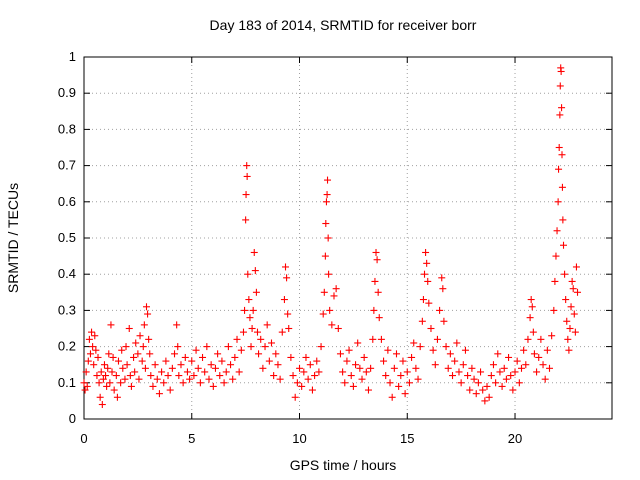 The image size is (640, 480). Describe the element at coordinates (67, 346) in the screenshot. I see `y-tick-label: 0.2` at that location.